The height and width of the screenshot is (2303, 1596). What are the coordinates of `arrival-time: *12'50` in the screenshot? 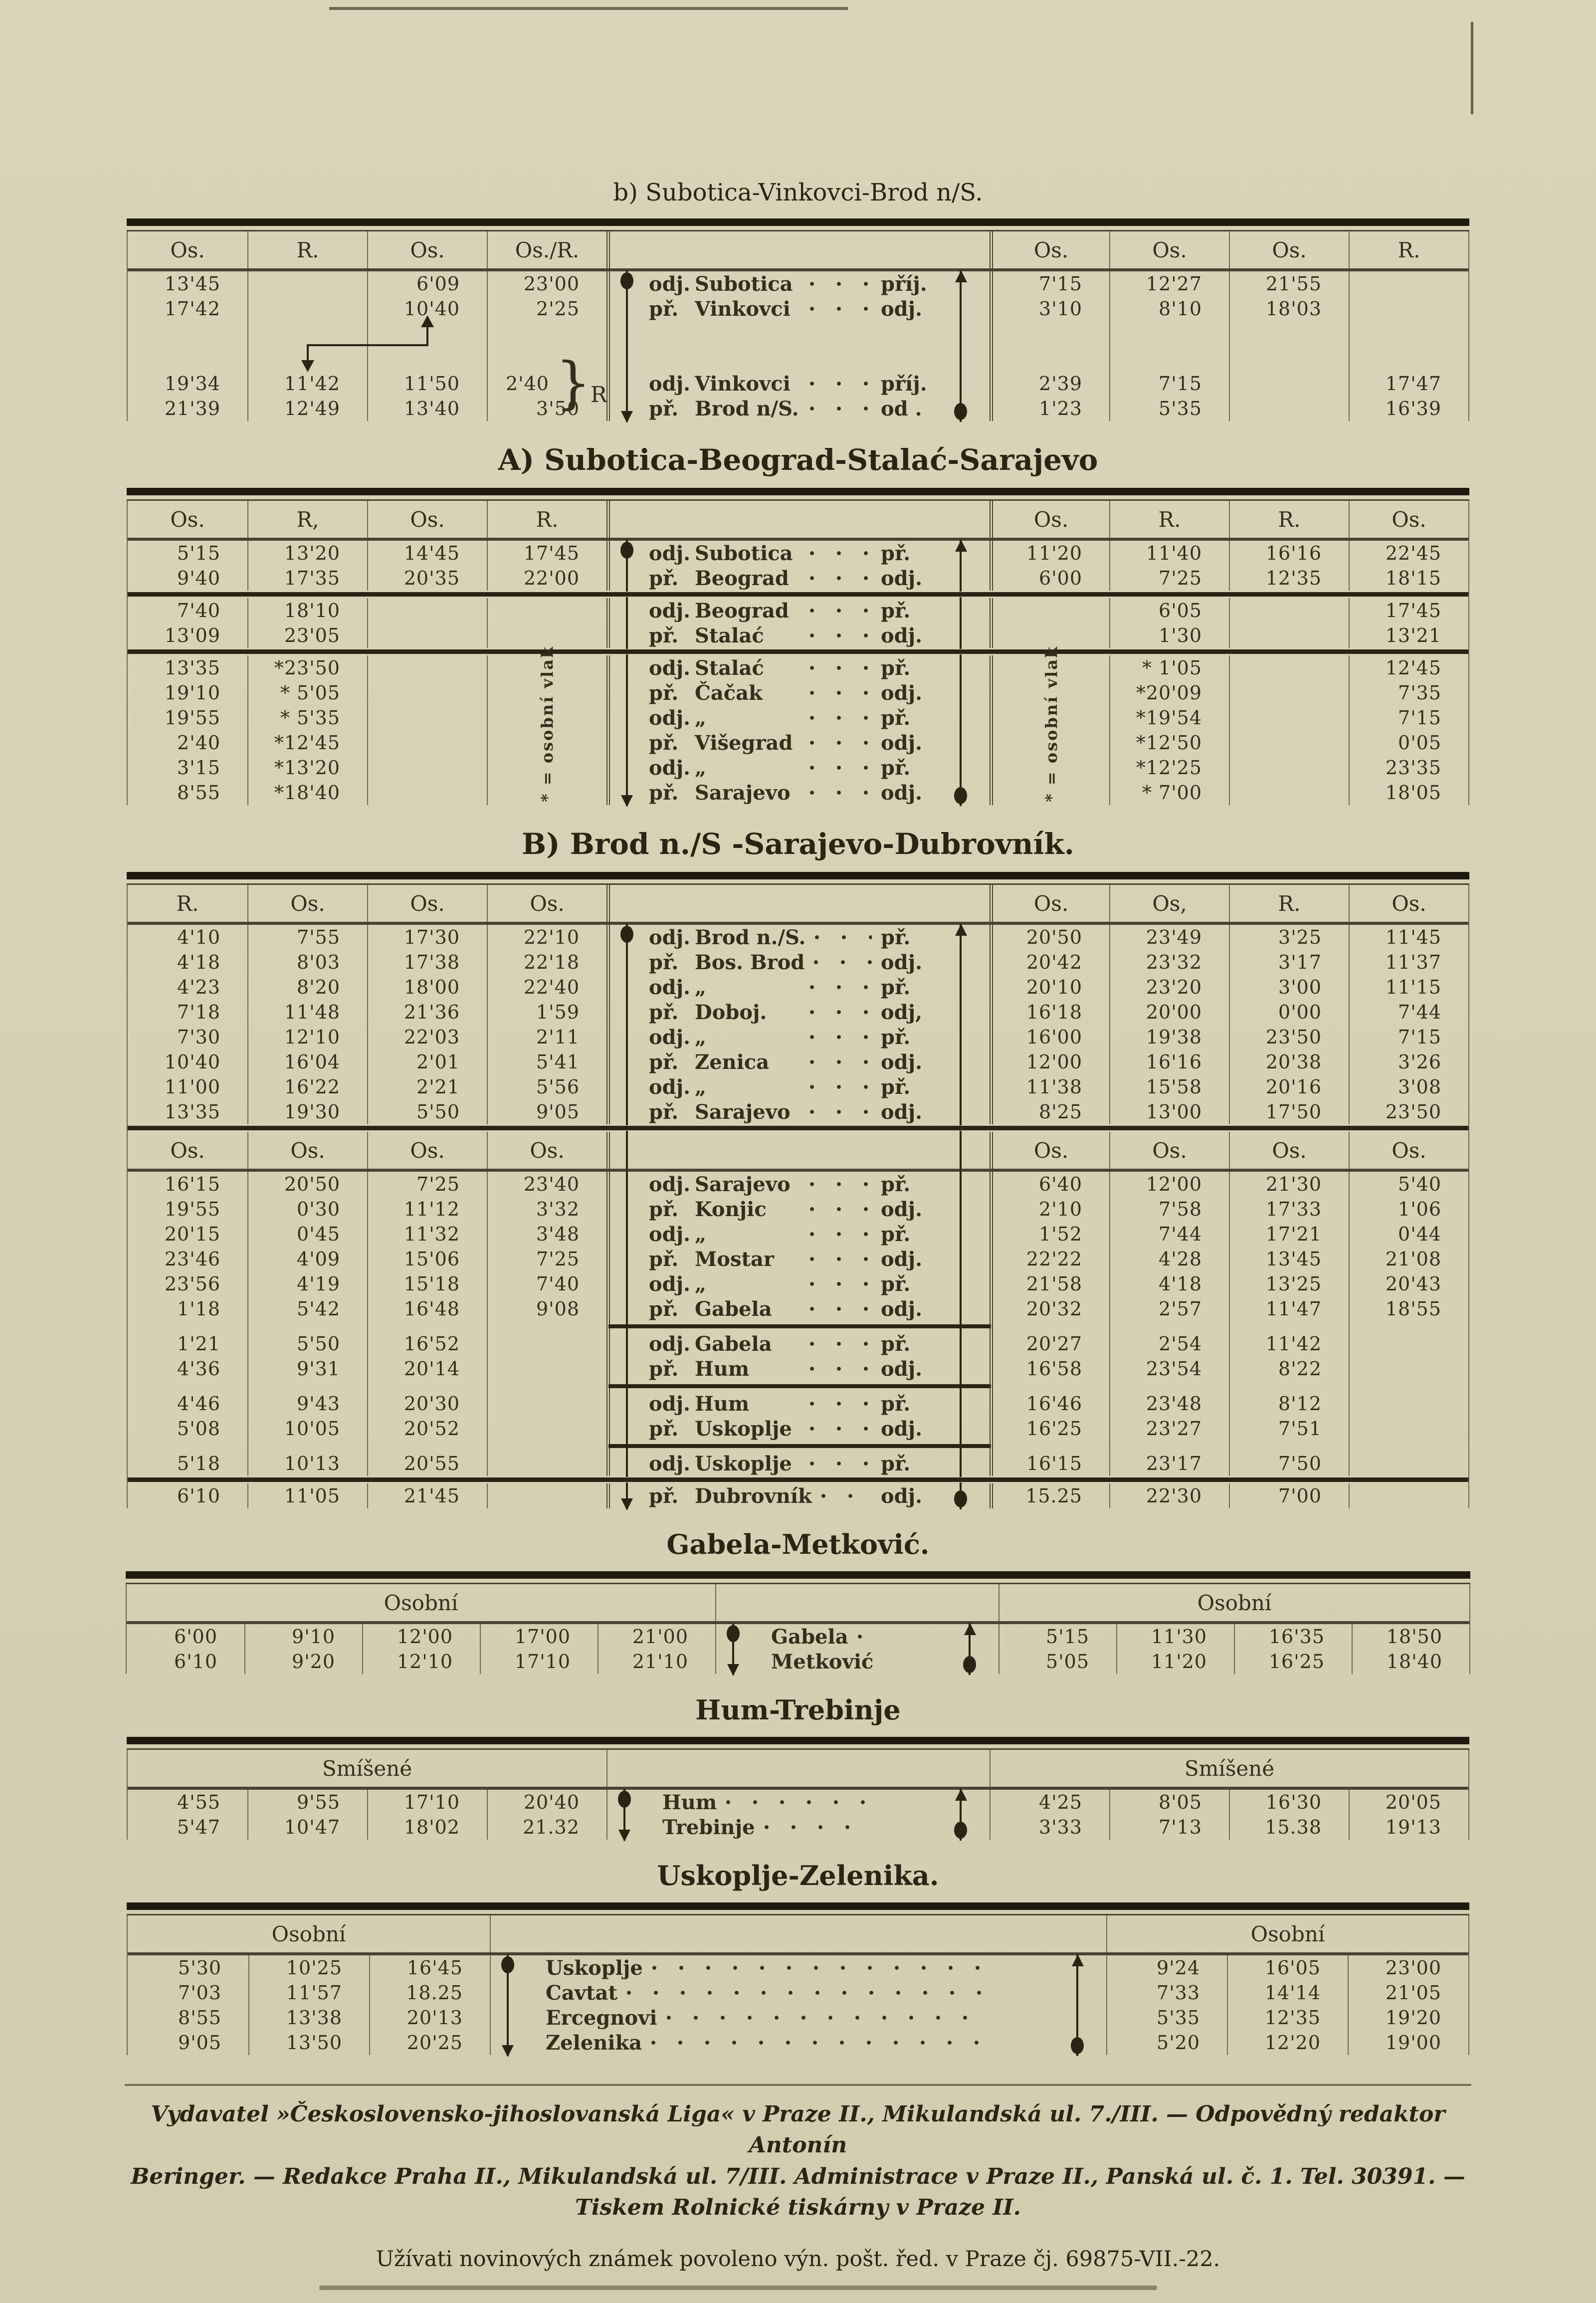 It's located at (1169, 742).